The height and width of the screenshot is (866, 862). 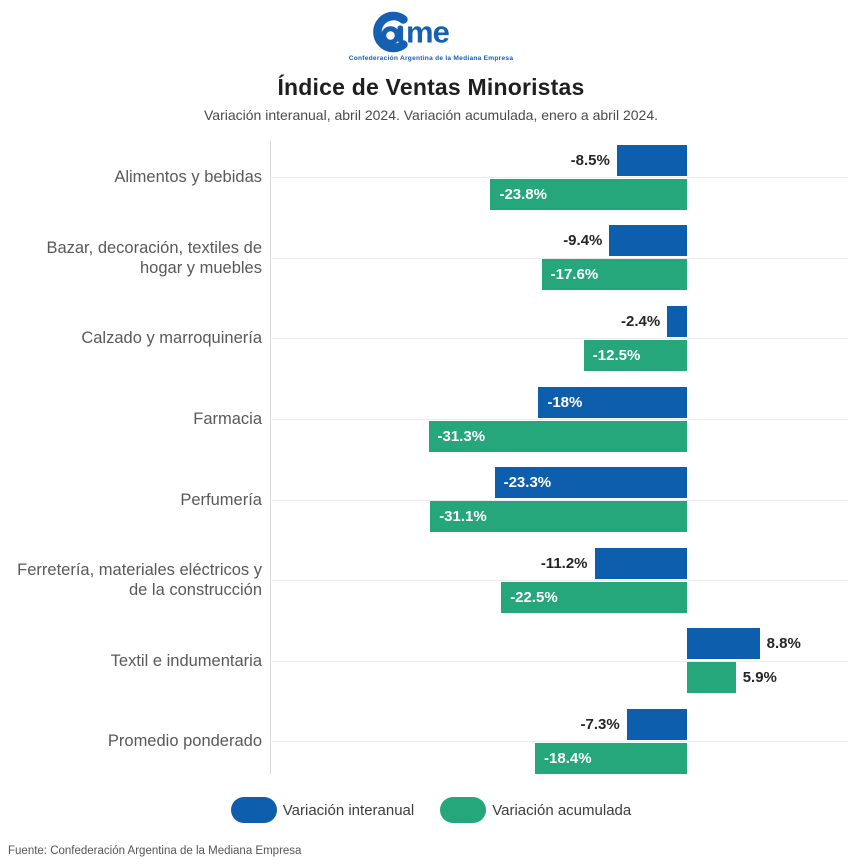 I want to click on legend-swatch-interanual, so click(x=253, y=810).